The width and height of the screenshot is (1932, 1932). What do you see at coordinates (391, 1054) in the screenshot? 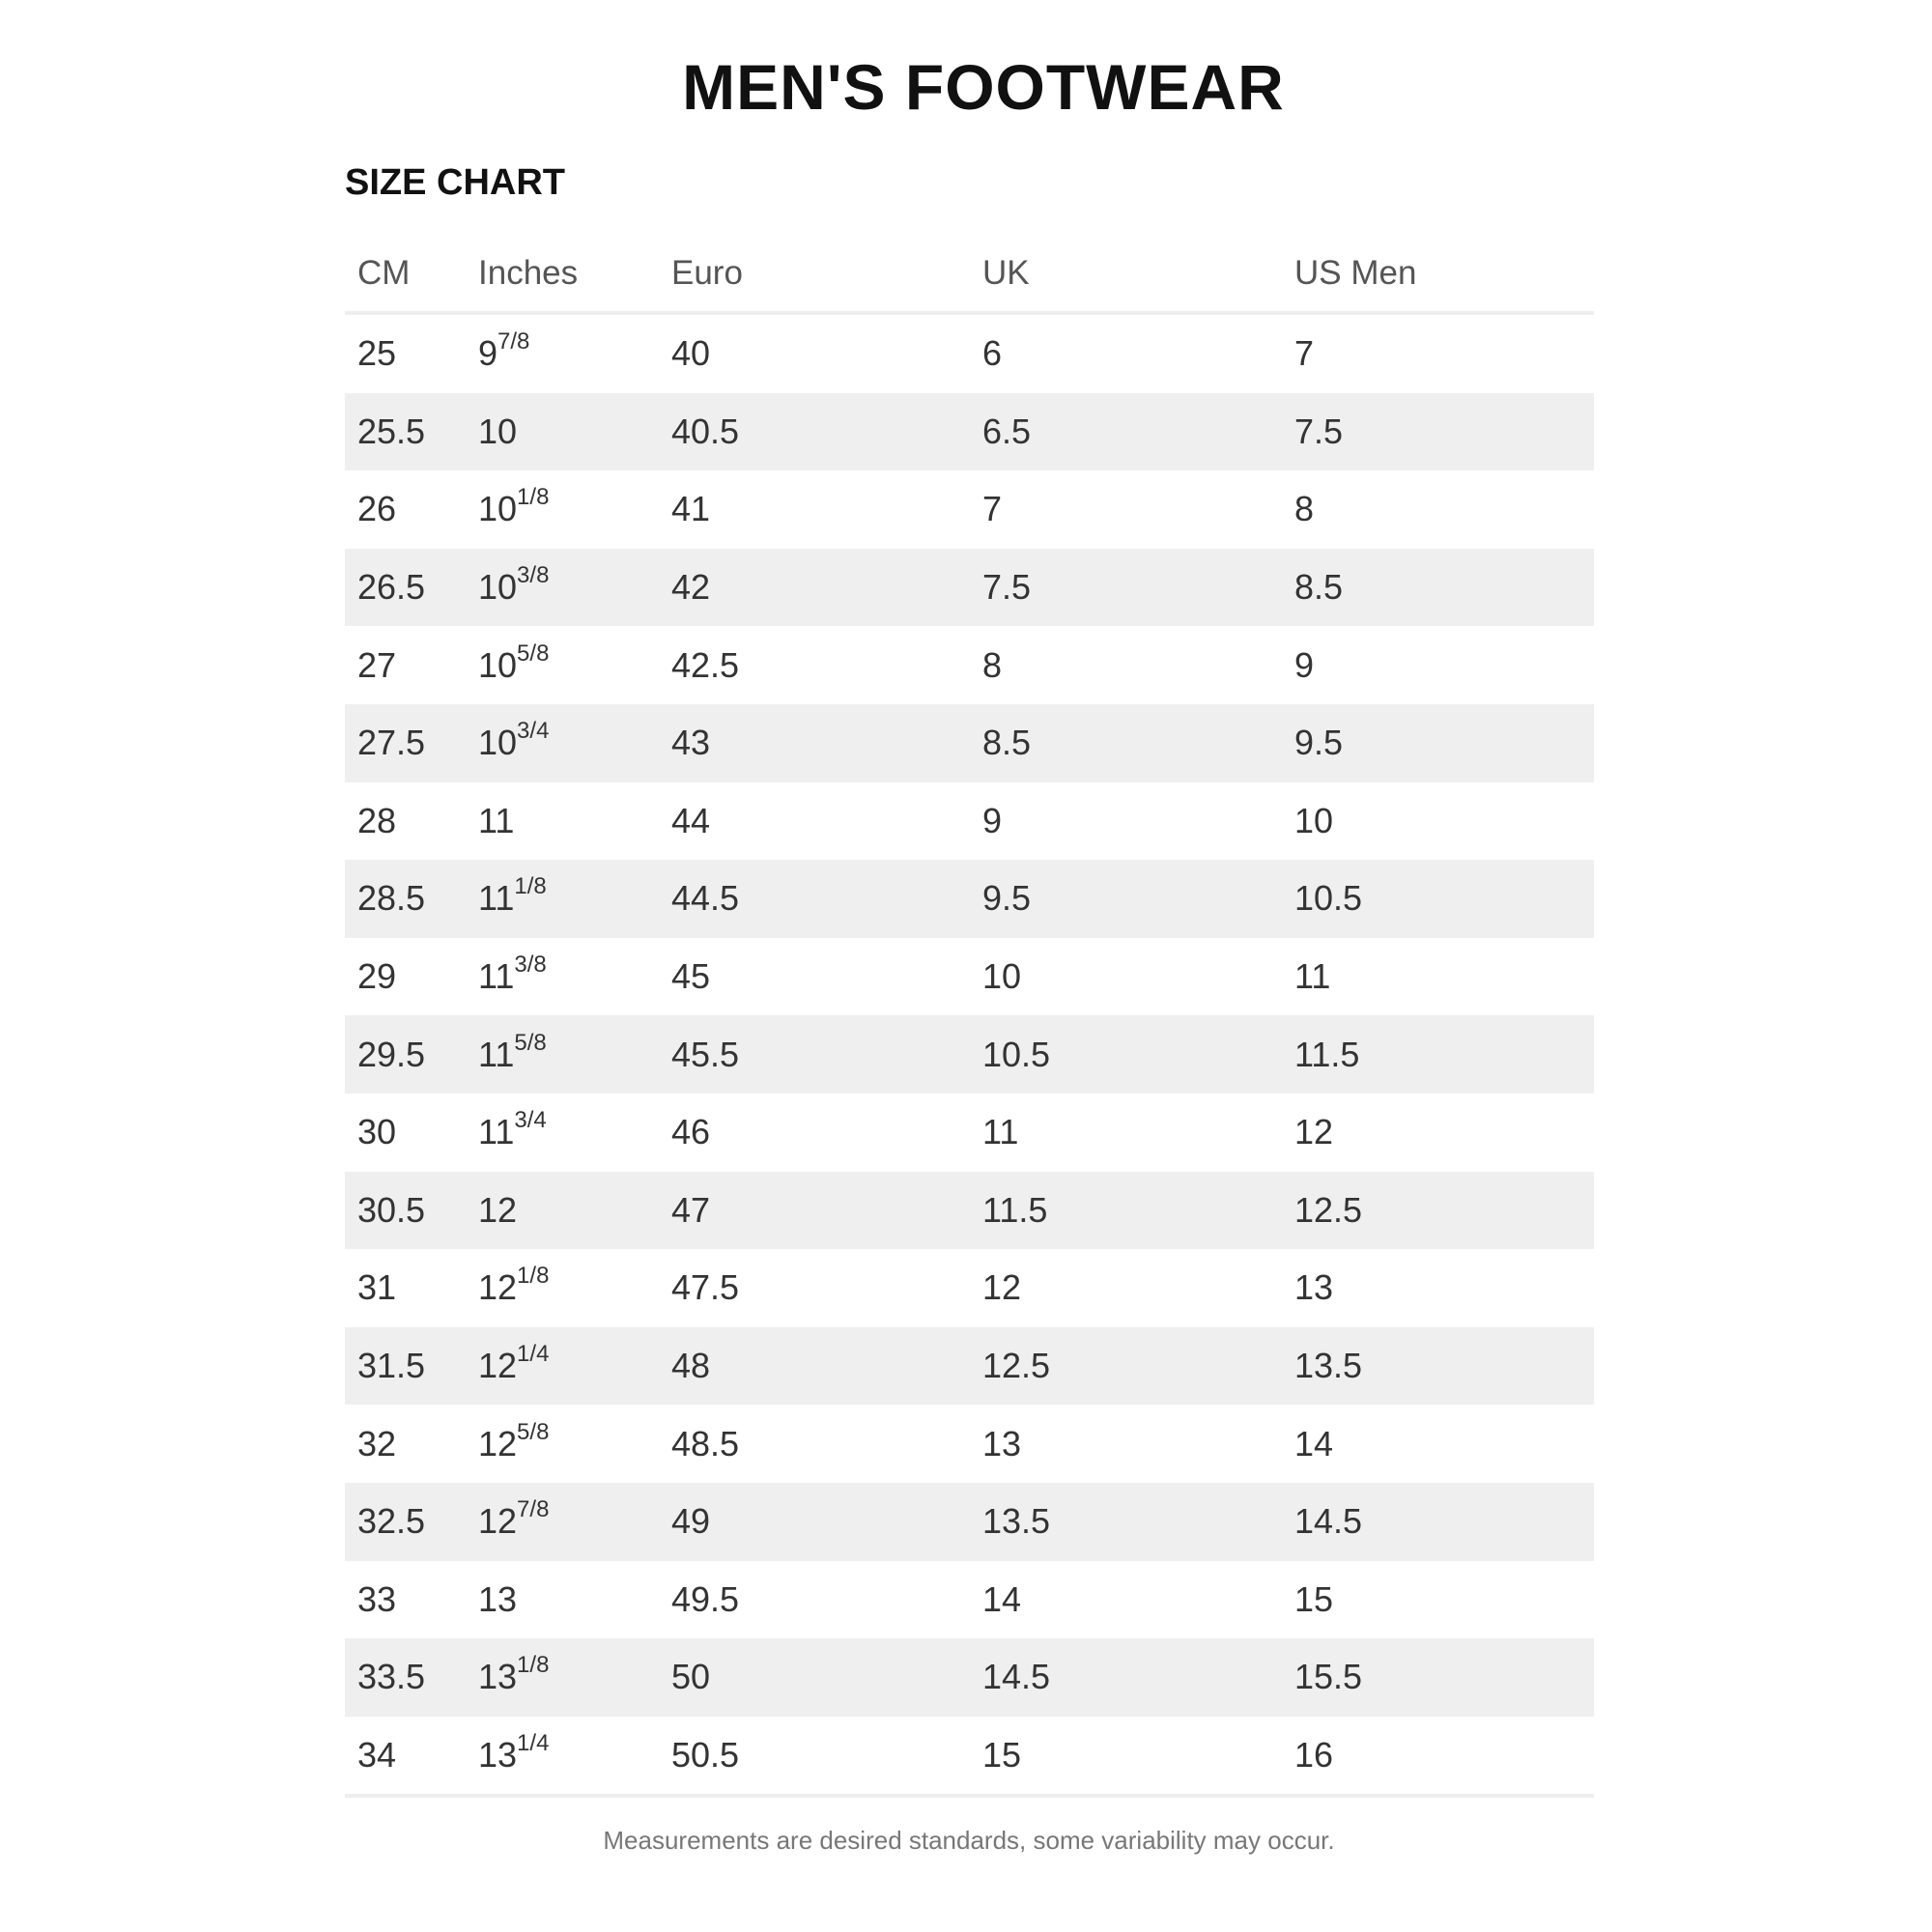
I see `cell-cm: 29.5` at bounding box center [391, 1054].